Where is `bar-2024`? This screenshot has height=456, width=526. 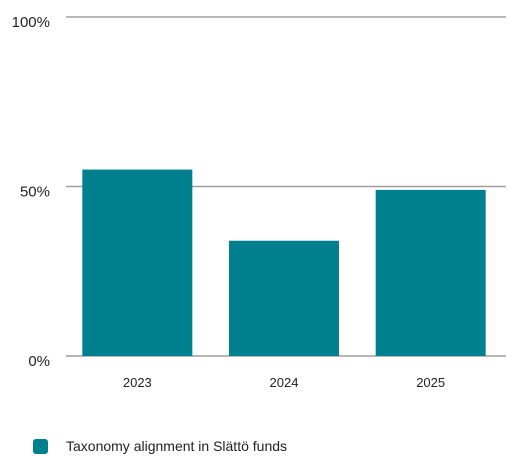 bar-2024 is located at coordinates (284, 298).